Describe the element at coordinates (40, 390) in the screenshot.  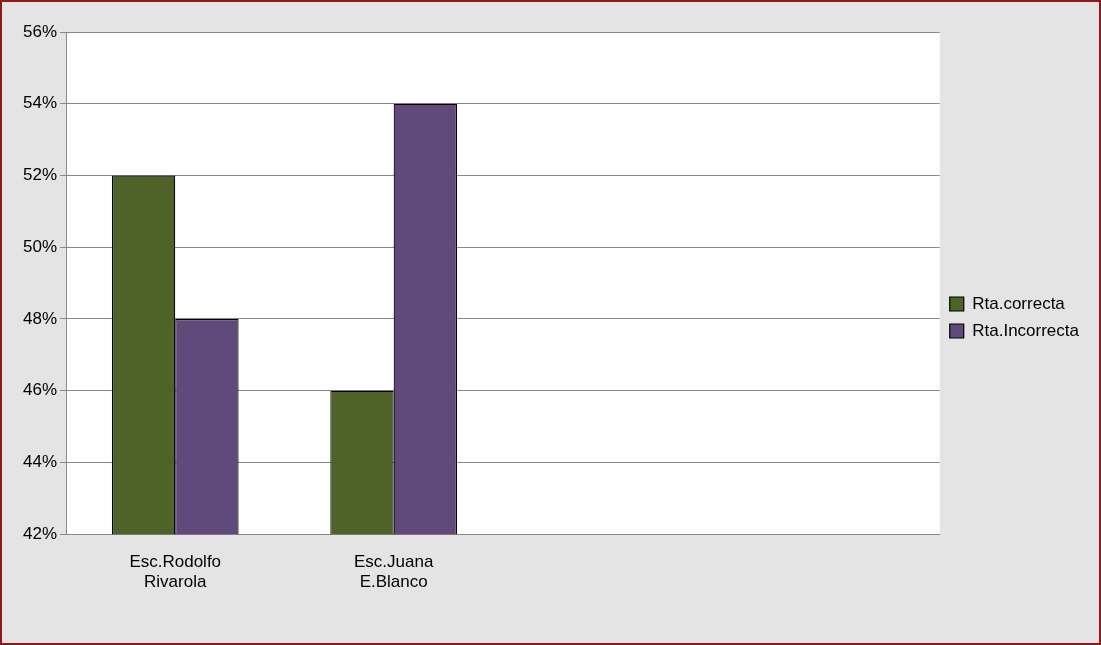
I see `y-tick-label: 46%` at that location.